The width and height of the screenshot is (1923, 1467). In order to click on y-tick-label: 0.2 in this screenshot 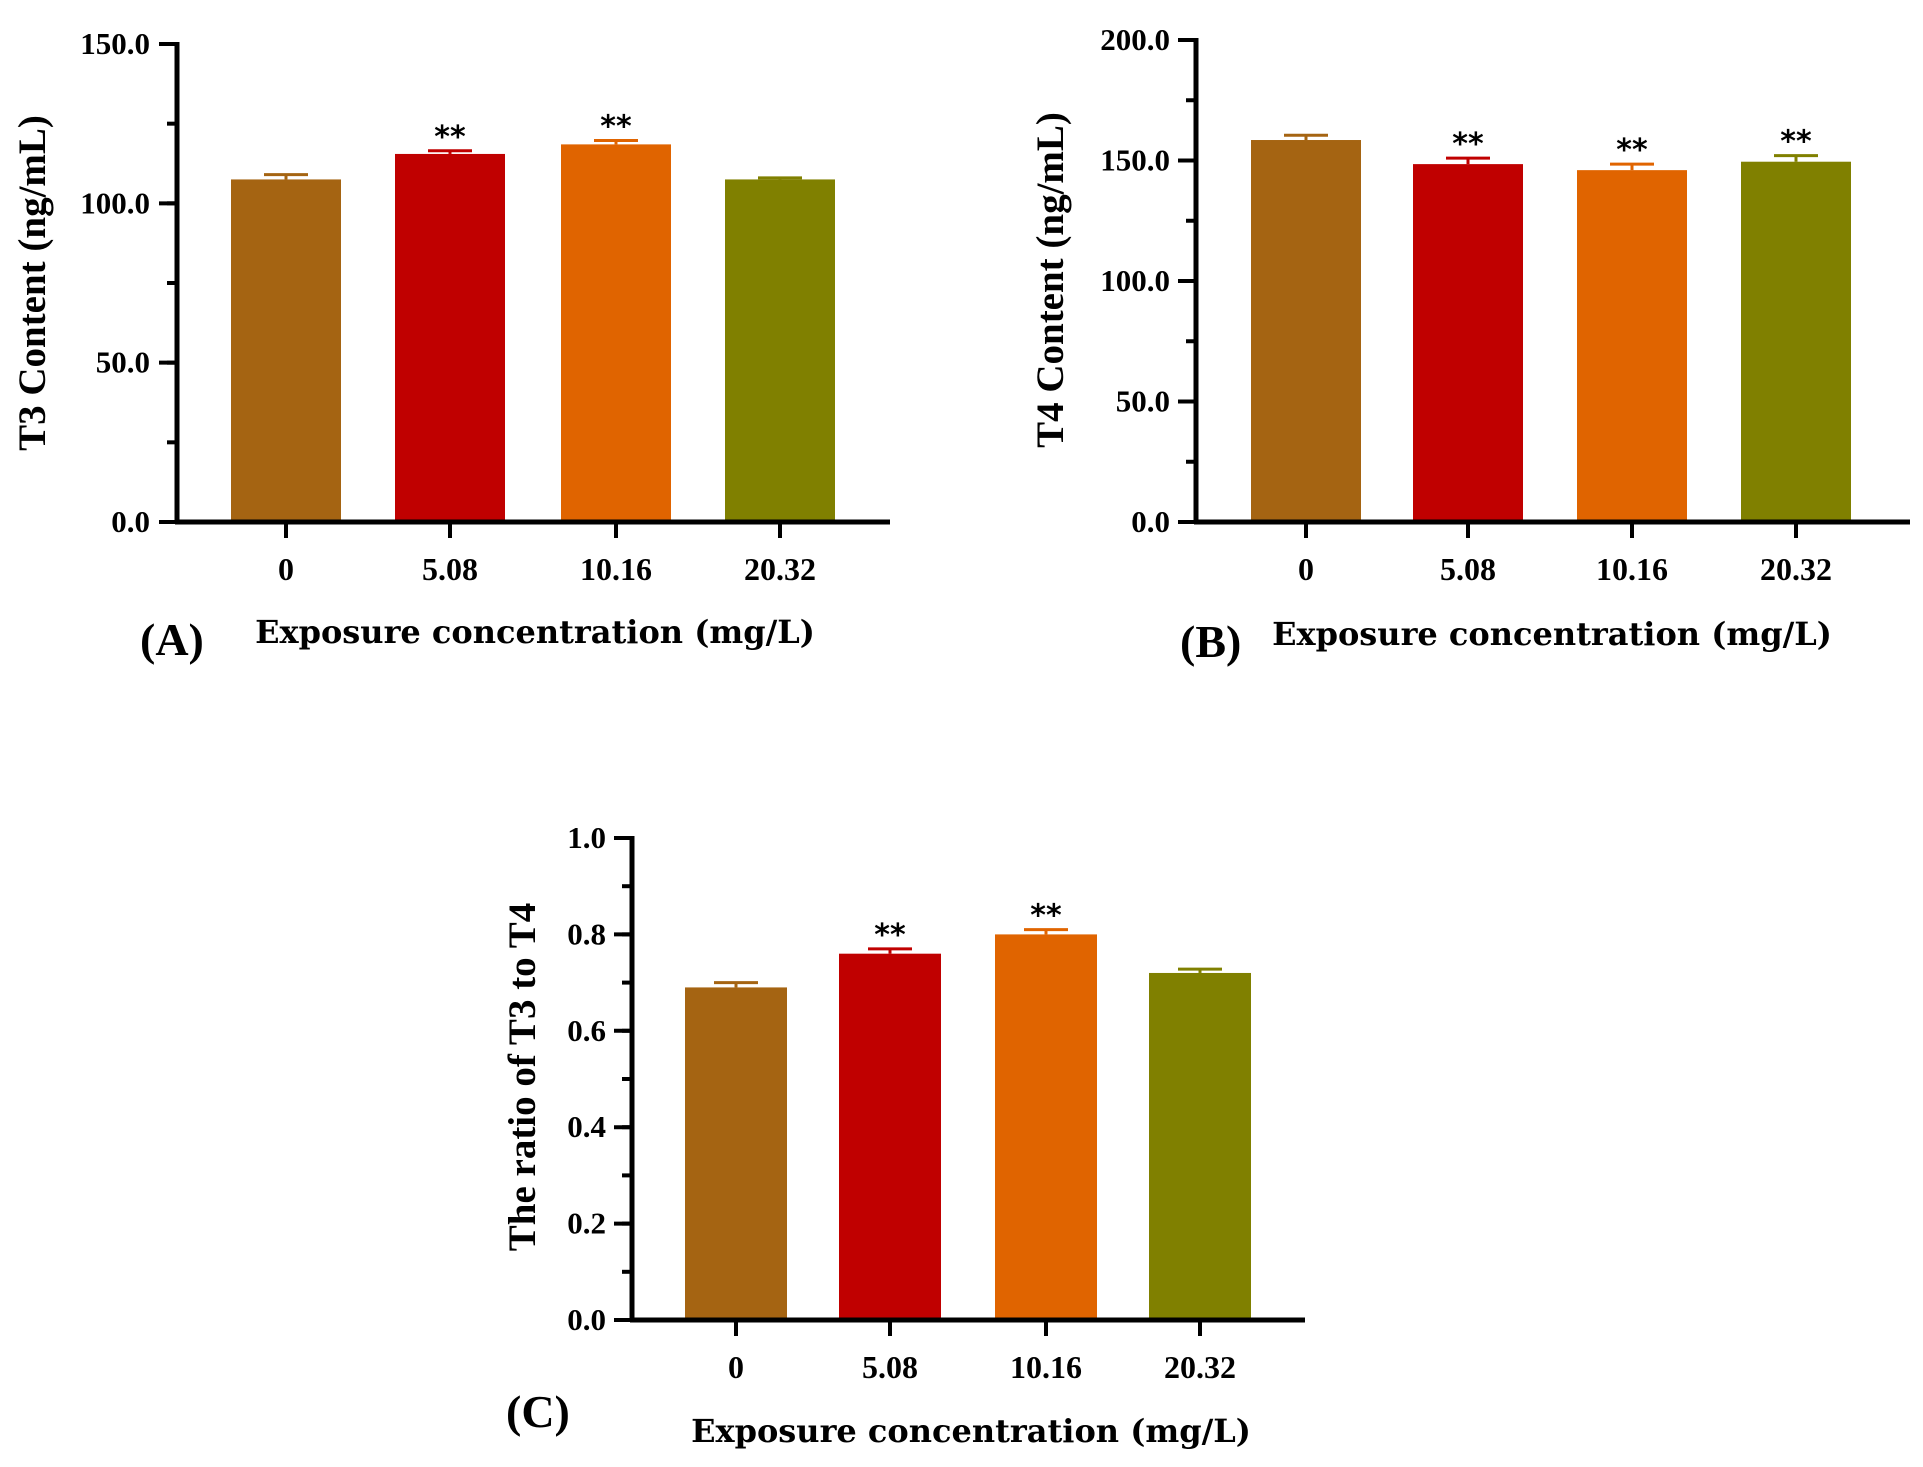, I will do `click(586, 1223)`.